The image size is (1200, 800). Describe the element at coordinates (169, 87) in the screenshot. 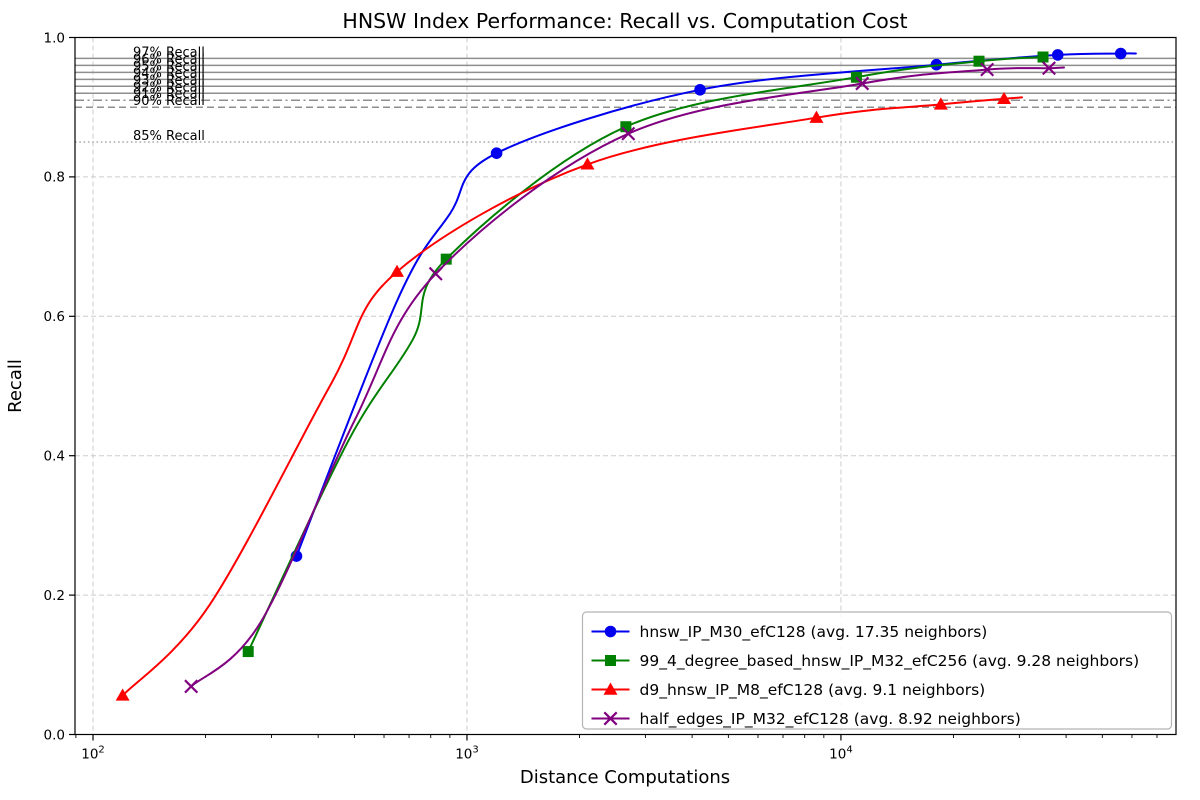

I see `reference-line-label: 92% Recall` at that location.